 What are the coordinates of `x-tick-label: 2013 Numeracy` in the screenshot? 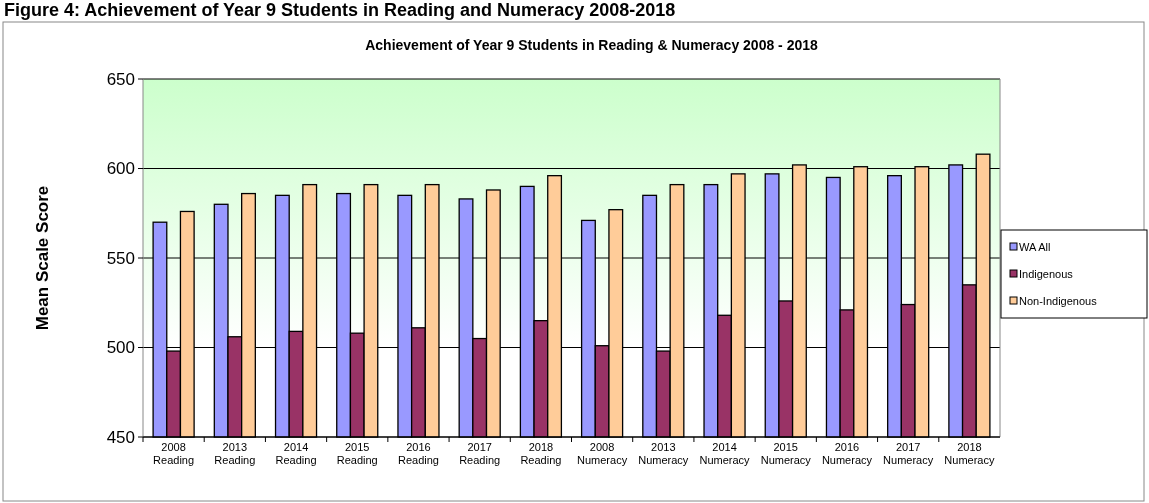 It's located at (663, 453).